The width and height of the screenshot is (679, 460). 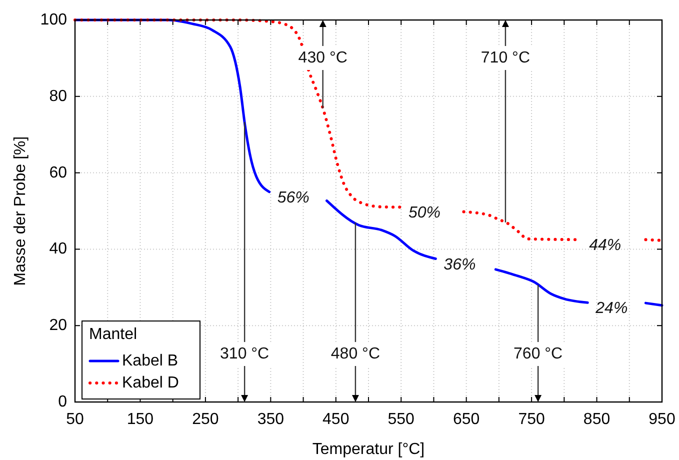 I want to click on x-tick-label: 850, so click(x=596, y=419).